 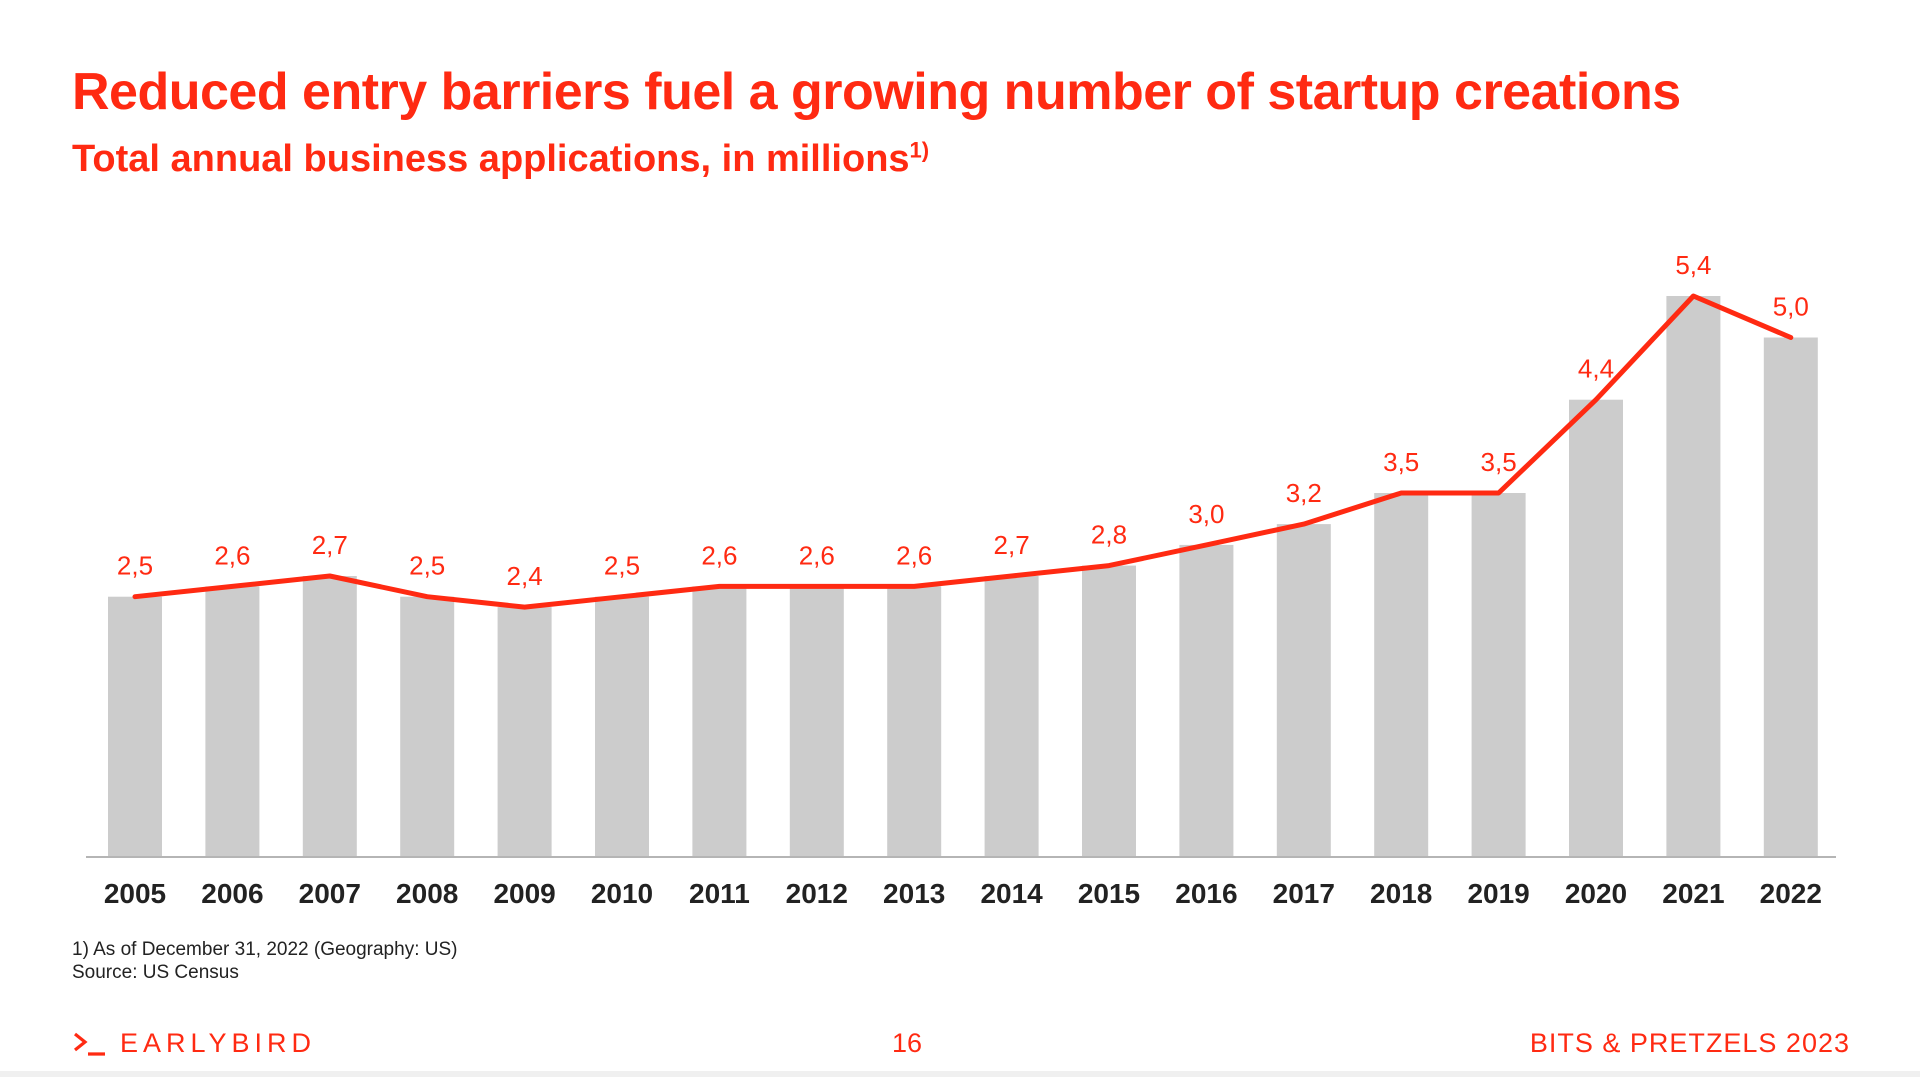 What do you see at coordinates (914, 893) in the screenshot?
I see `x-tick-2013: 2013` at bounding box center [914, 893].